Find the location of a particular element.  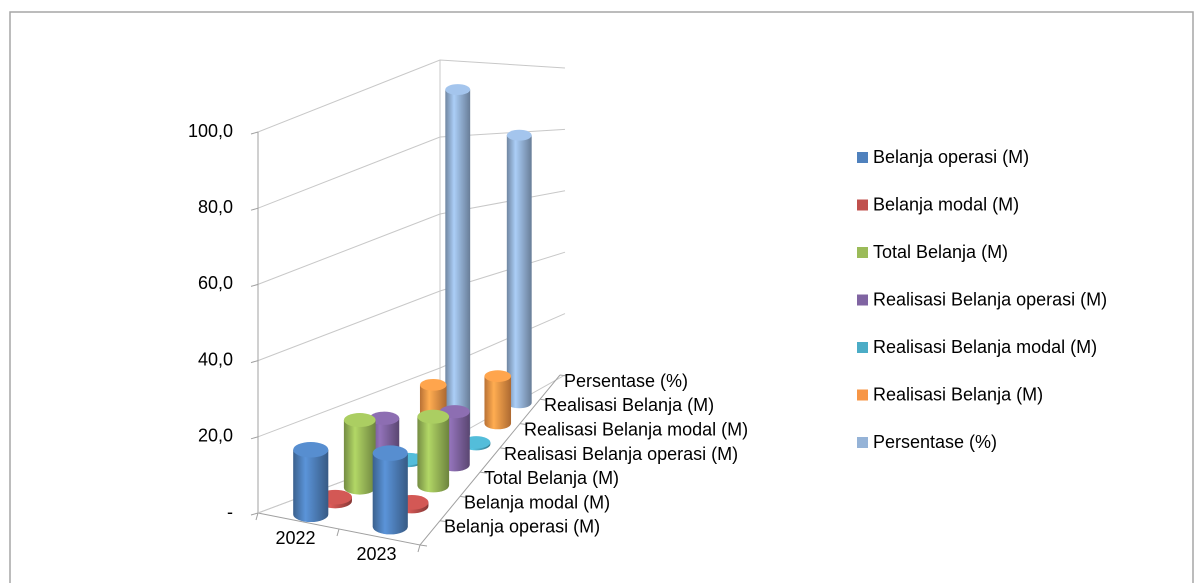

legend-label: Persentase (%) is located at coordinates (935, 442).